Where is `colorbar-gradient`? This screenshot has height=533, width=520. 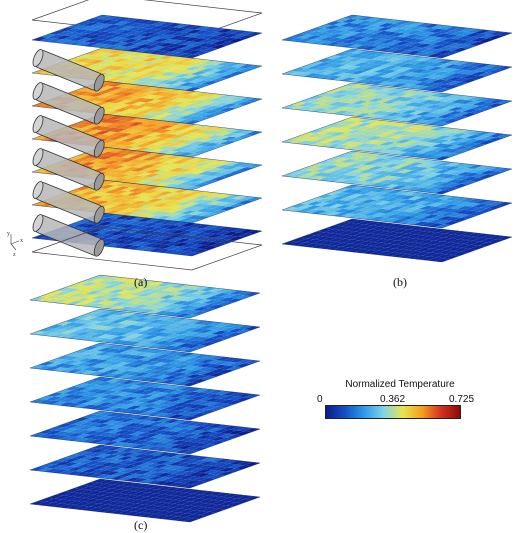
colorbar-gradient is located at coordinates (393, 412).